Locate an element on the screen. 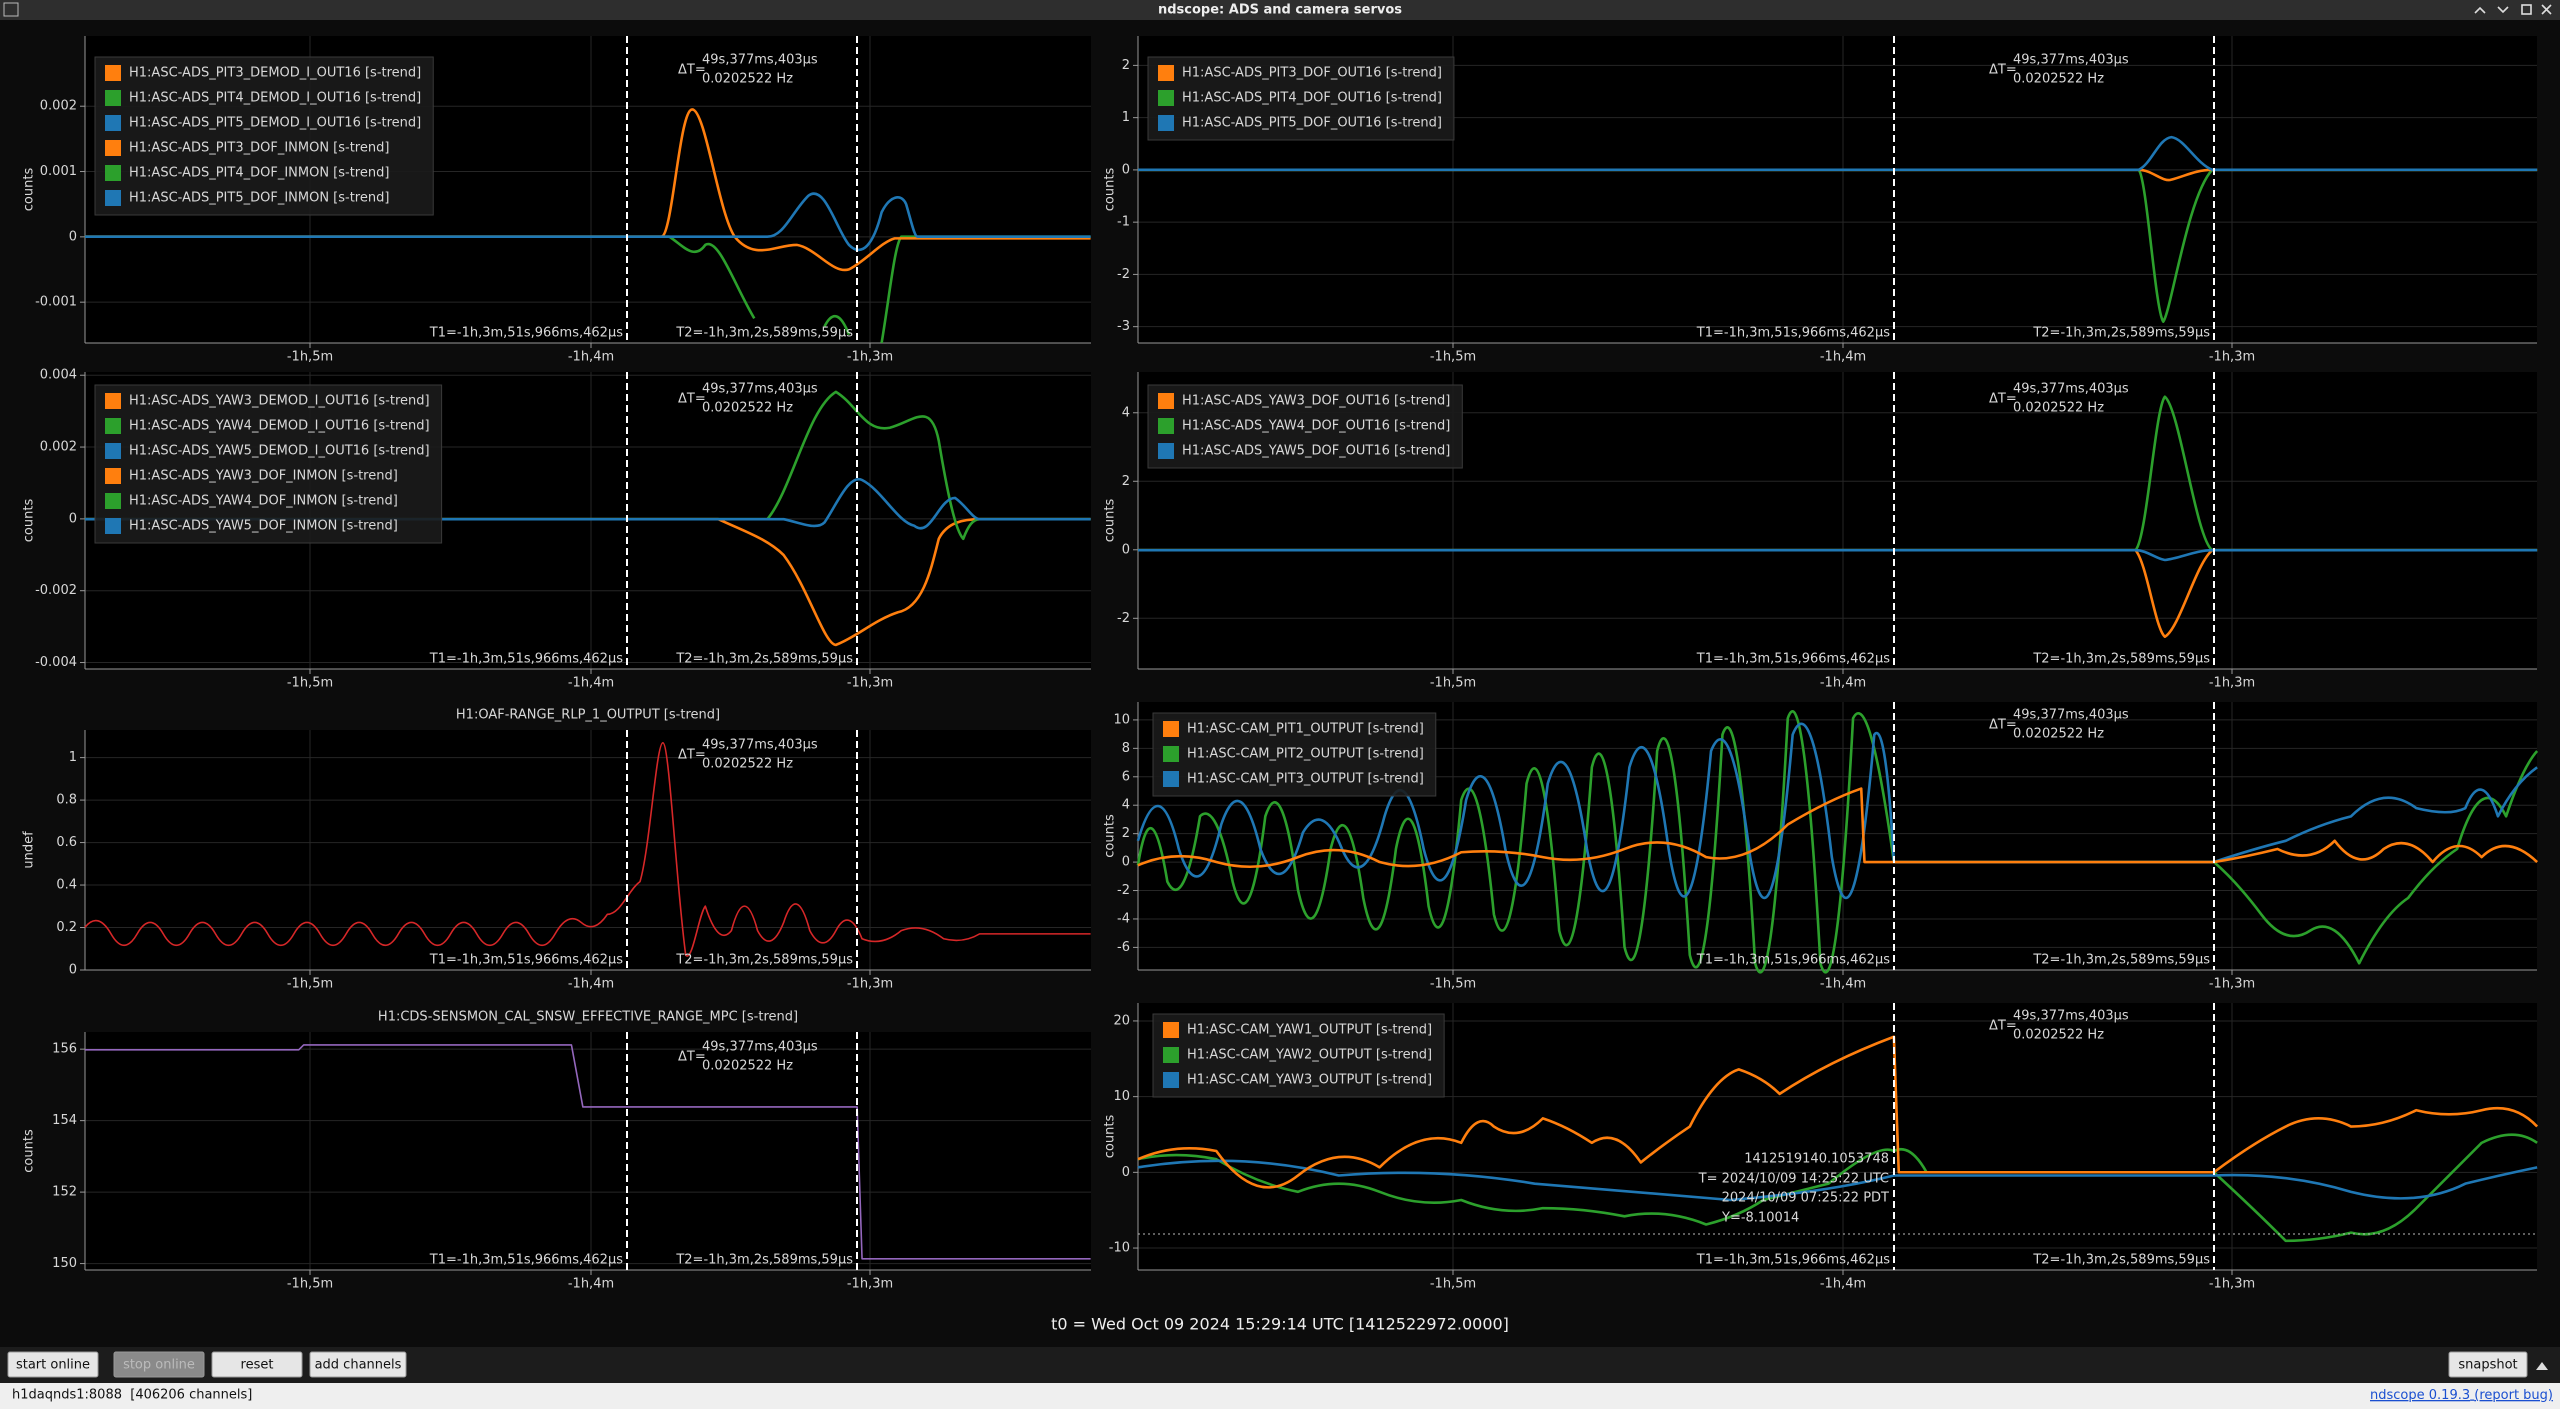 Image resolution: width=2560 pixels, height=1409 pixels. legend-entry: H1:ASC-ADS_PIT5_DOF_INMON [s-trend] is located at coordinates (259, 198).